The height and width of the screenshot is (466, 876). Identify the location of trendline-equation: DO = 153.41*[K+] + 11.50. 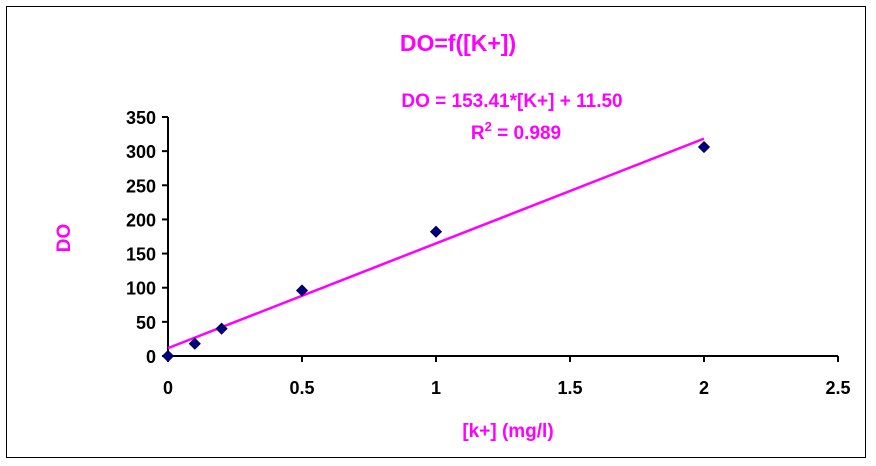
(511, 101).